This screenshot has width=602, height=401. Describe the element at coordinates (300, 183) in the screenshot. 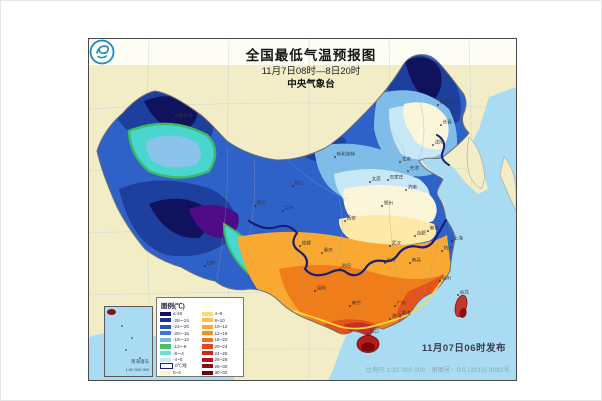

I see `city-label: 银川` at that location.